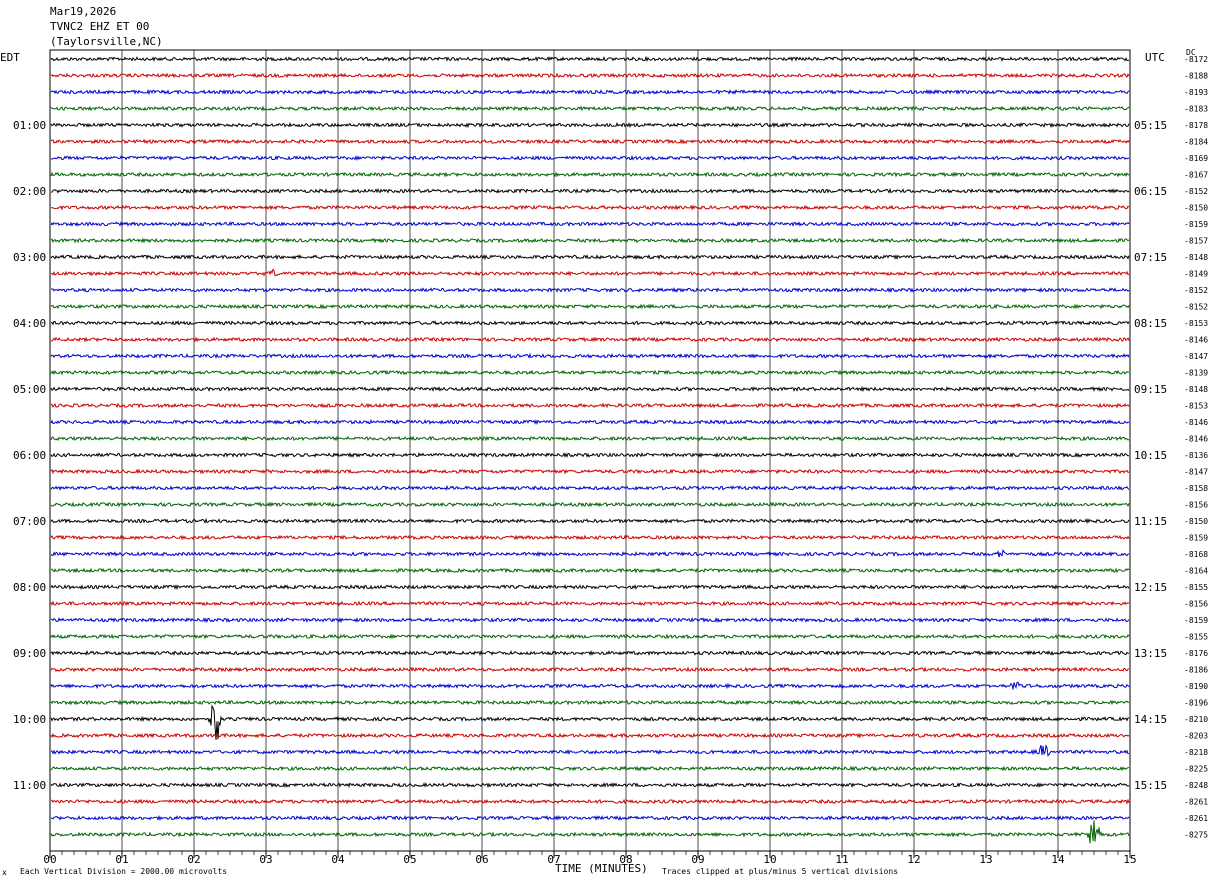 Image resolution: width=1210 pixels, height=886 pixels. Describe the element at coordinates (1196, 521) in the screenshot. I see `dc-offset-label: -8150` at that location.